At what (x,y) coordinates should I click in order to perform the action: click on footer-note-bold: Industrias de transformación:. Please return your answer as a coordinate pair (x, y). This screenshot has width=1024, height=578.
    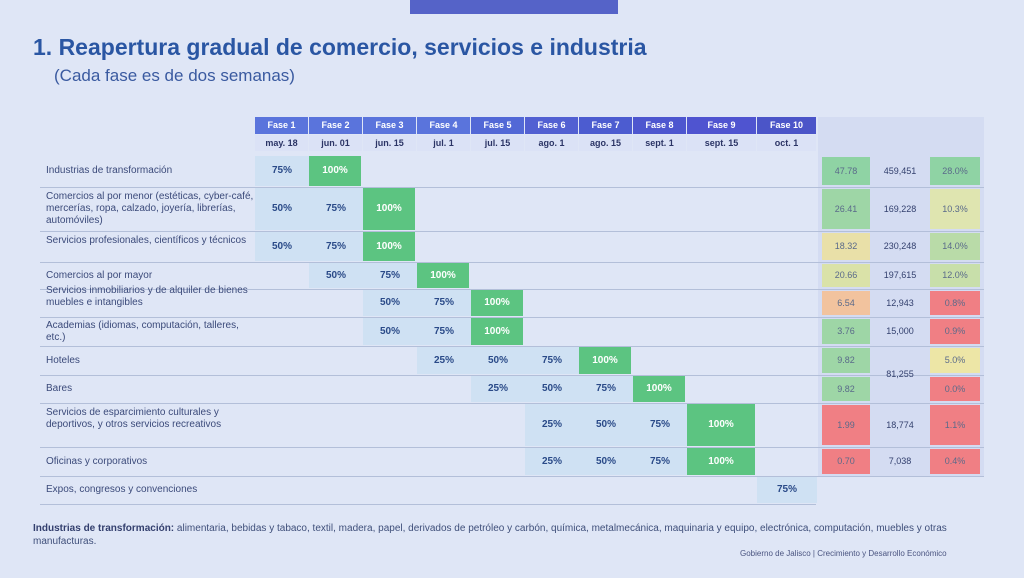
    Looking at the image, I should click on (104, 528).